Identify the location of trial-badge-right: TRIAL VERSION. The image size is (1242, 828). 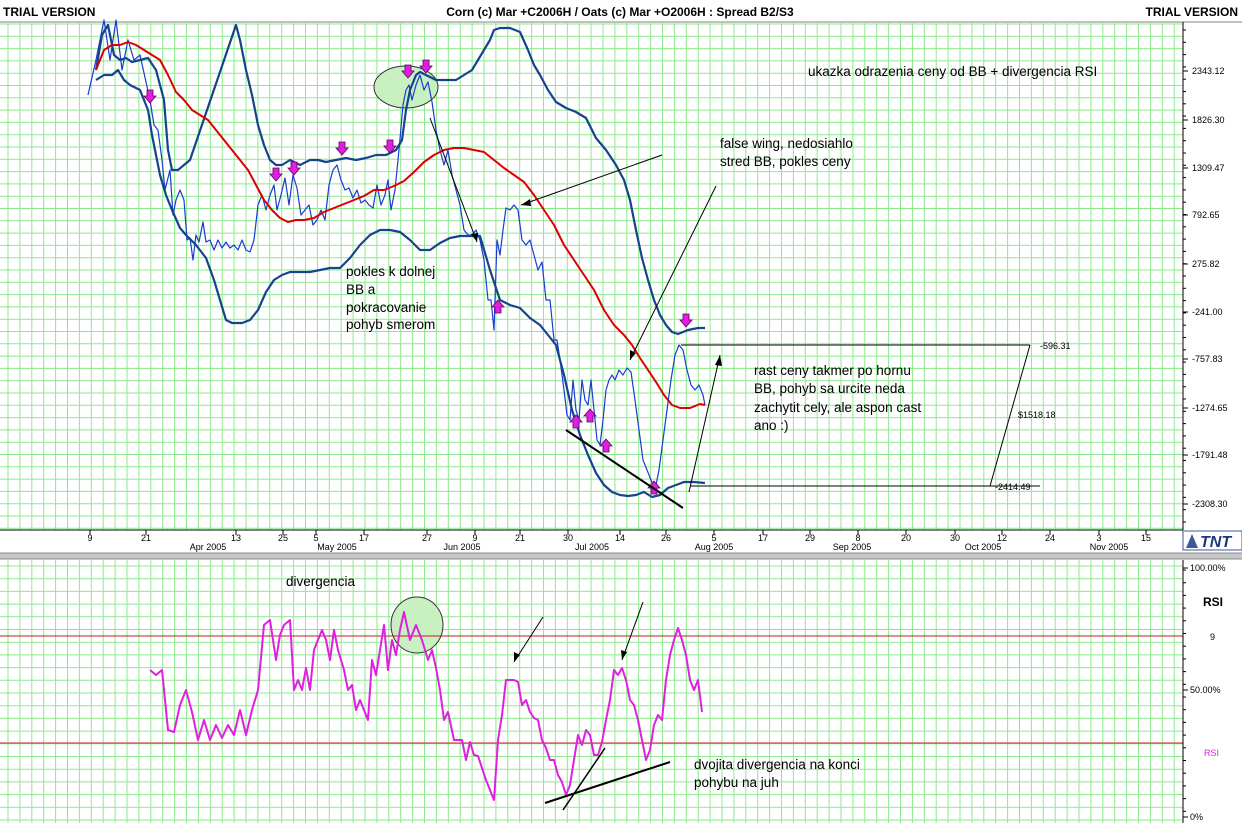
(1192, 12).